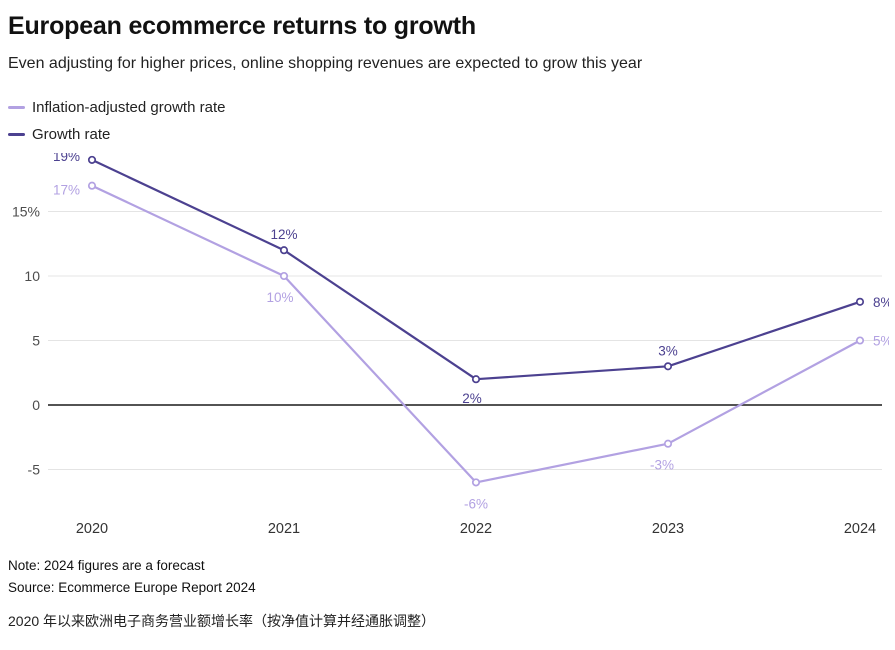 This screenshot has width=895, height=650. Describe the element at coordinates (662, 465) in the screenshot. I see `data-label: -3%` at that location.